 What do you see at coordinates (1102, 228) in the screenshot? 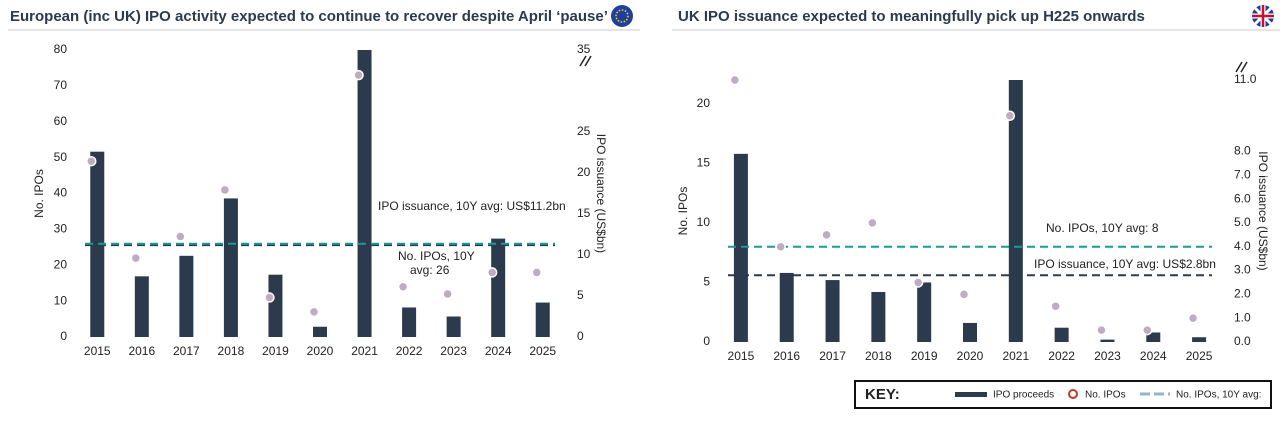
I see `reference-label: No. IPOs, 10Y avg: 8` at bounding box center [1102, 228].